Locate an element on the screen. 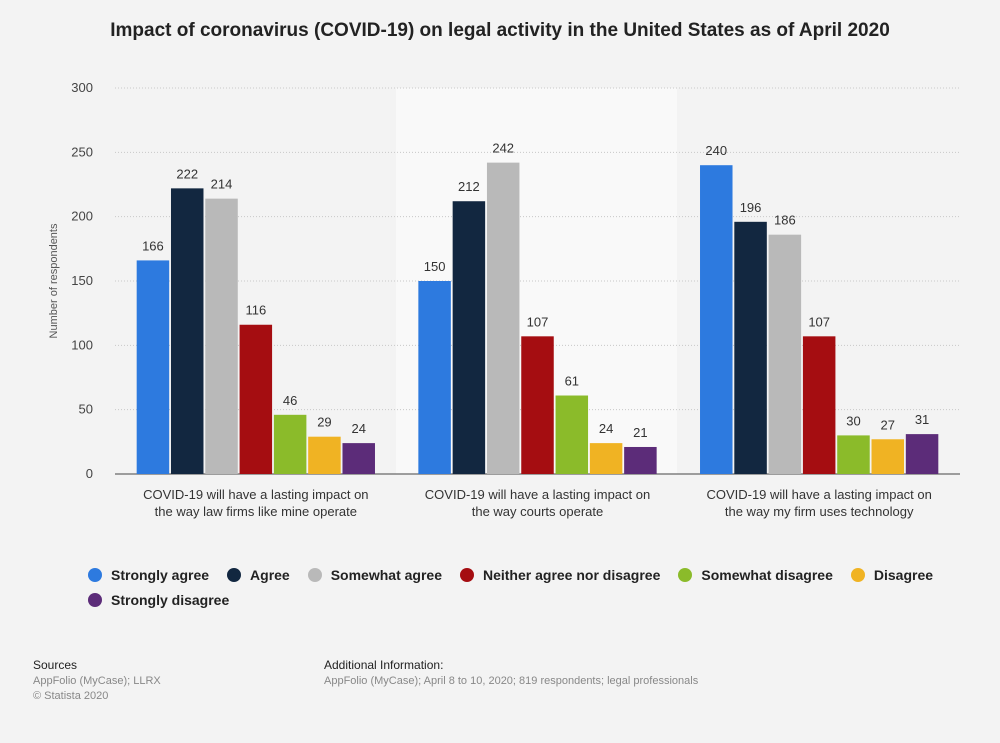 This screenshot has height=743, width=1000. data-label: 166 is located at coordinates (153, 245).